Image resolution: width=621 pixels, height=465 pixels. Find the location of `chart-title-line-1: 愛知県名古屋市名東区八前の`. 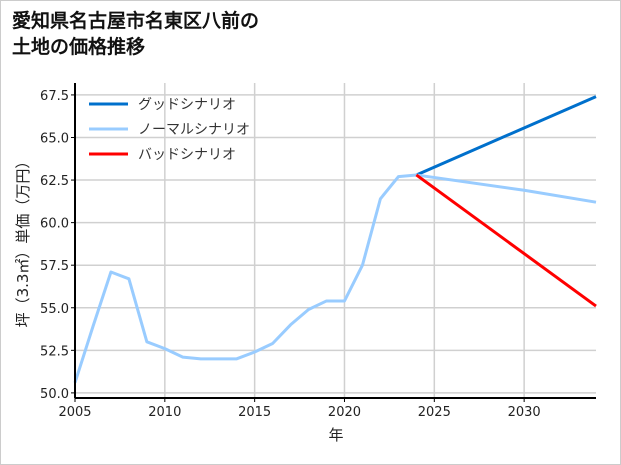

chart-title-line-1: 愛知県名古屋市名東区八前の is located at coordinates (136, 21).